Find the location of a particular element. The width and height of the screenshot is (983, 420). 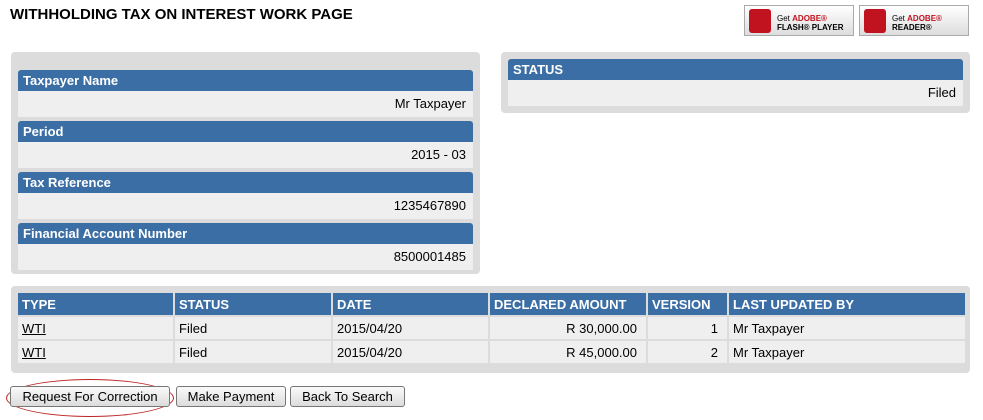

cell: 2 is located at coordinates (686, 352).